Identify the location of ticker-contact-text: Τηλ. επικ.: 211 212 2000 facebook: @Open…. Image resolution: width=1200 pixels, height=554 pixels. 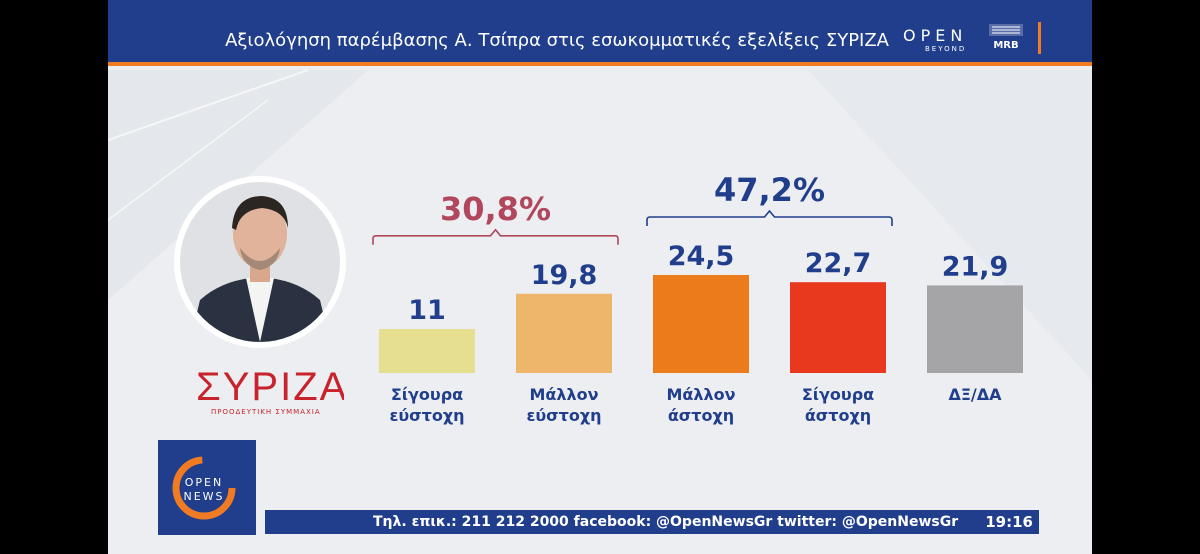
(666, 522).